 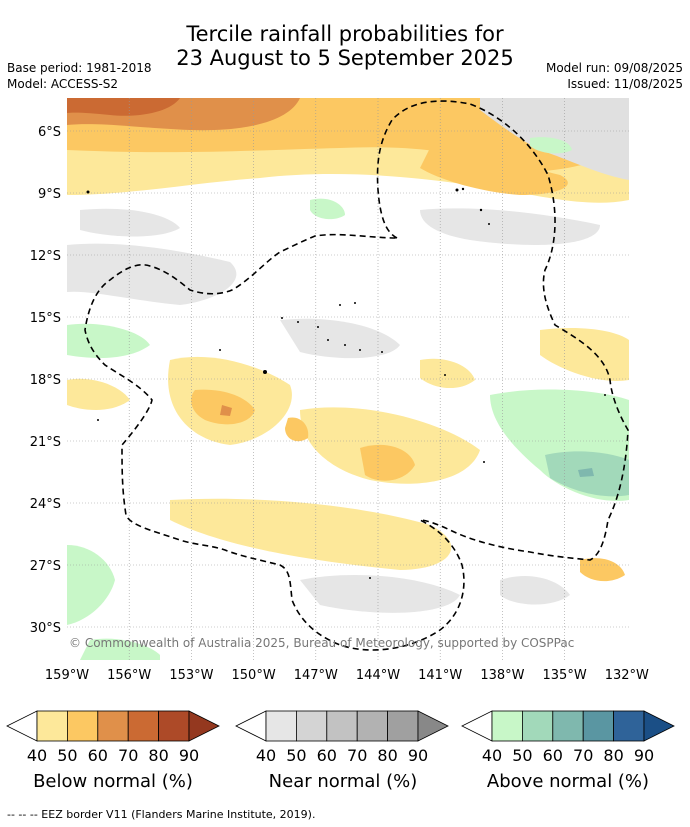 What do you see at coordinates (79, 68) in the screenshot?
I see `base-period: Base period: 1981-2018` at bounding box center [79, 68].